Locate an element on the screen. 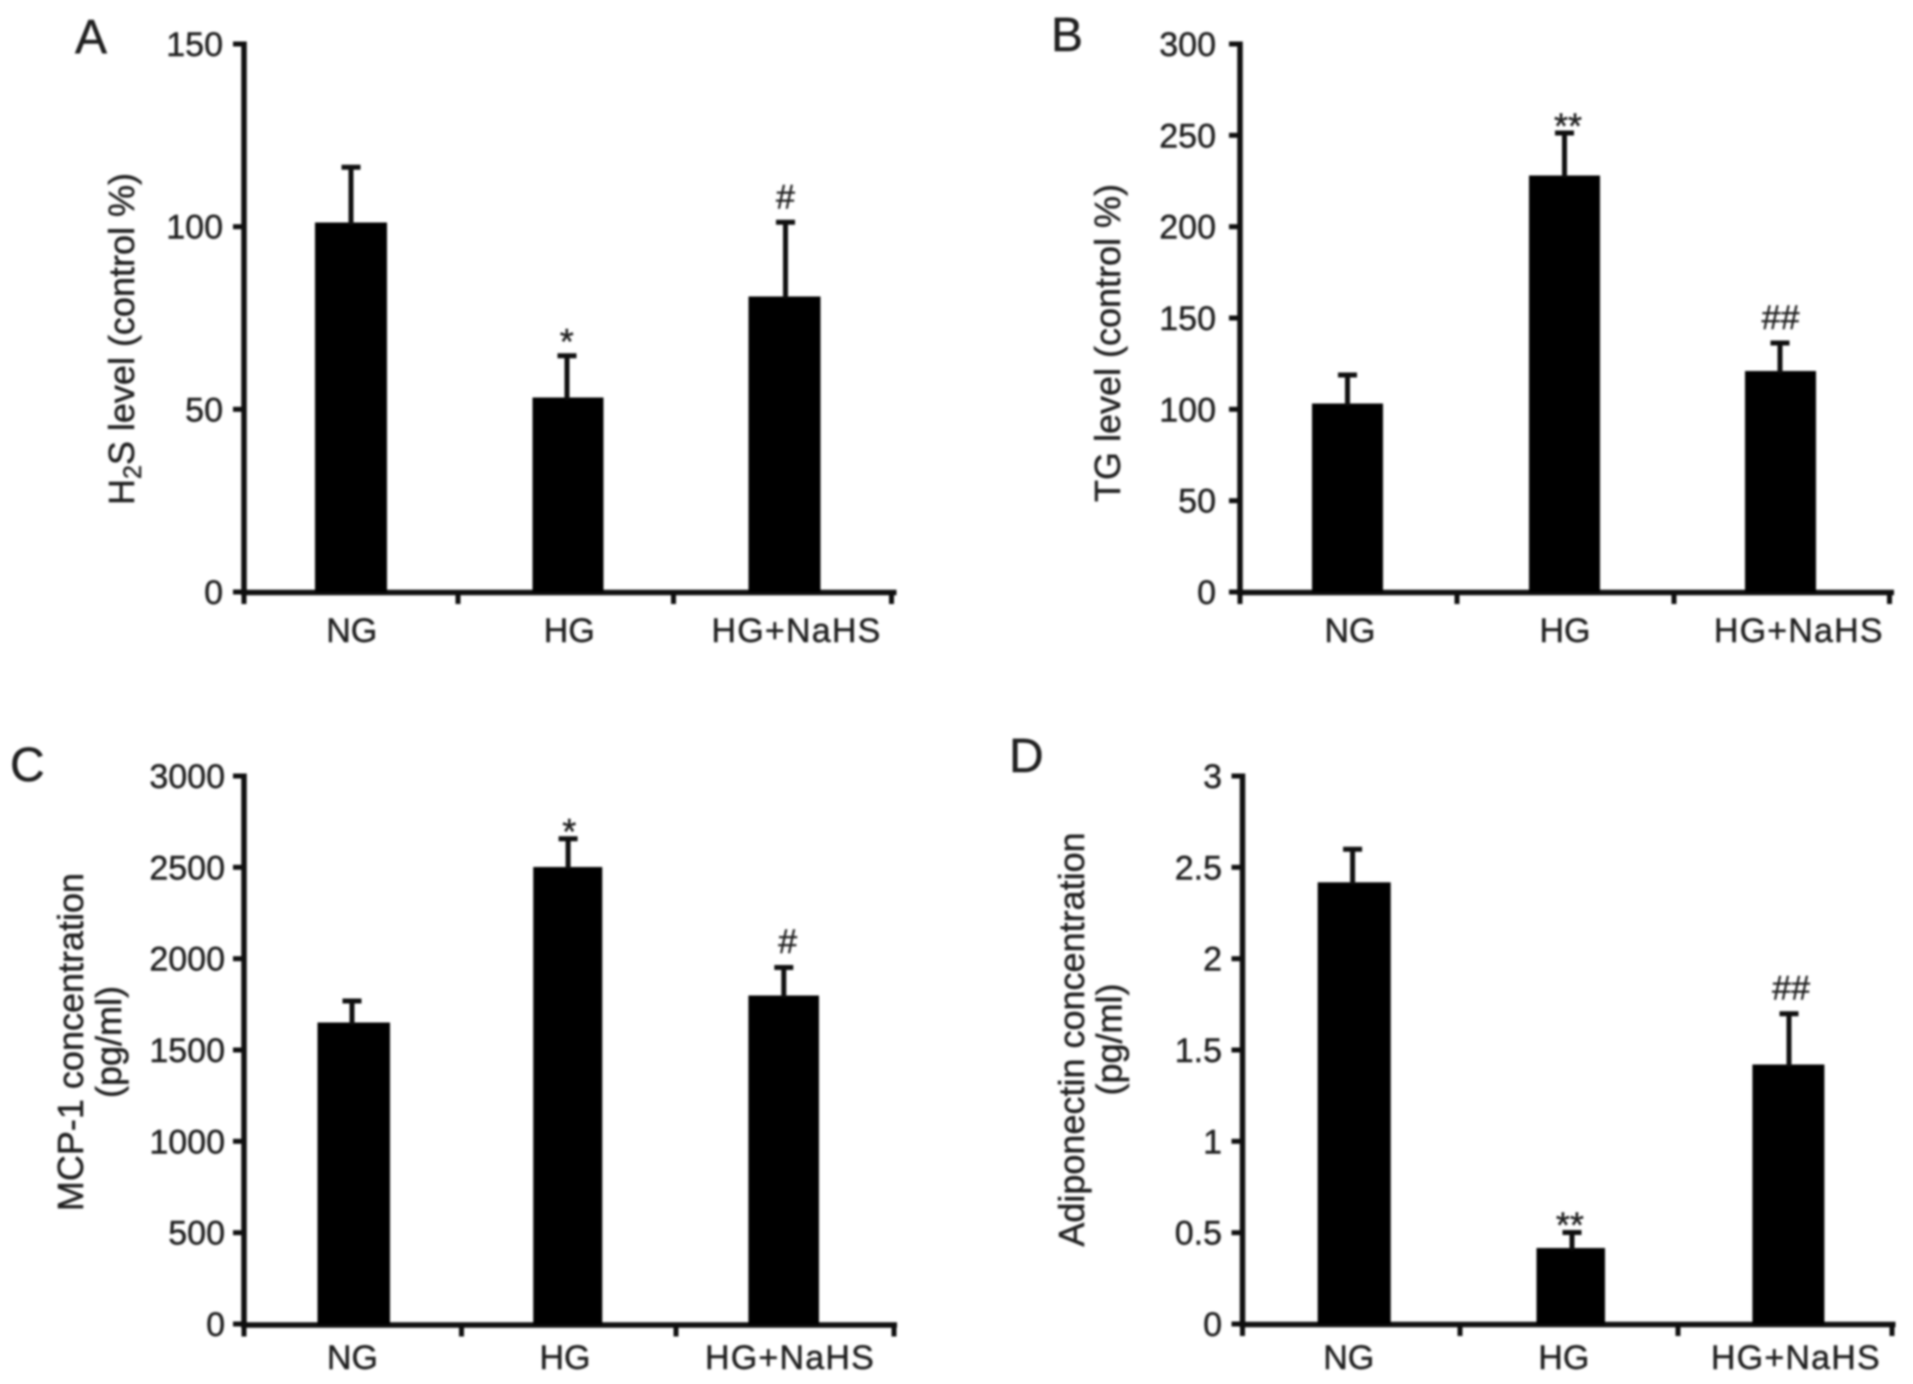 The height and width of the screenshot is (1384, 1913). svg-text: C is located at coordinates (27, 765).